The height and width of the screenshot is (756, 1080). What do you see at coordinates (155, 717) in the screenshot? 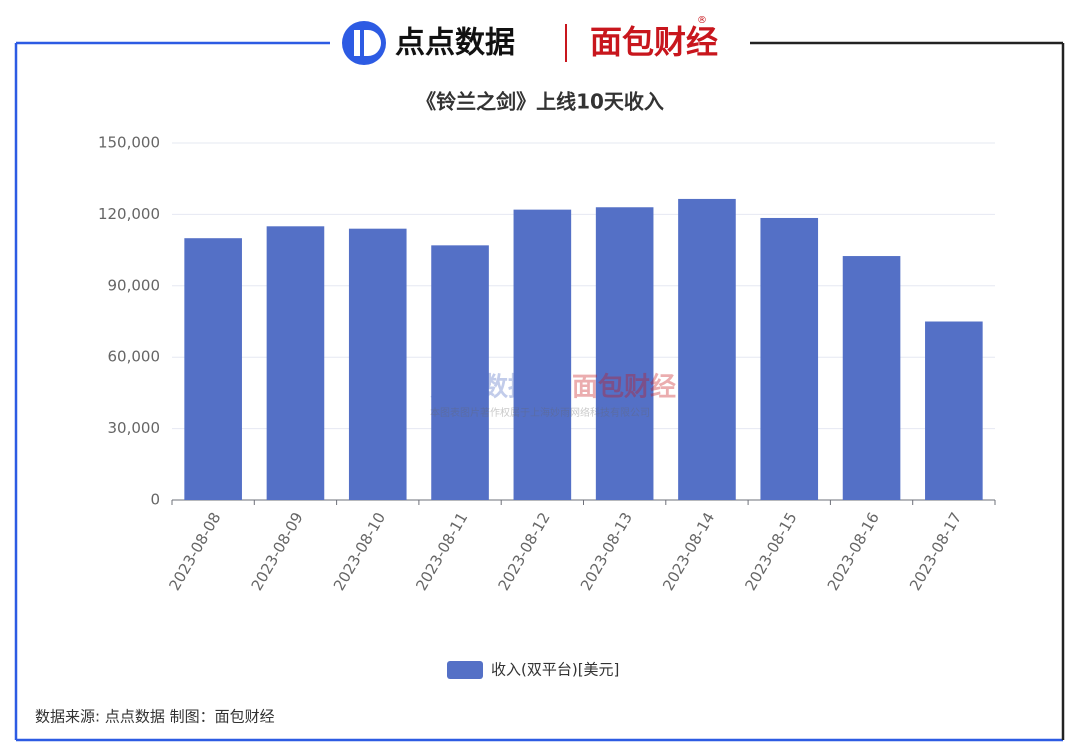
I see `footer-source: 数据来源: 点点数据 制图：面包财经` at bounding box center [155, 717].